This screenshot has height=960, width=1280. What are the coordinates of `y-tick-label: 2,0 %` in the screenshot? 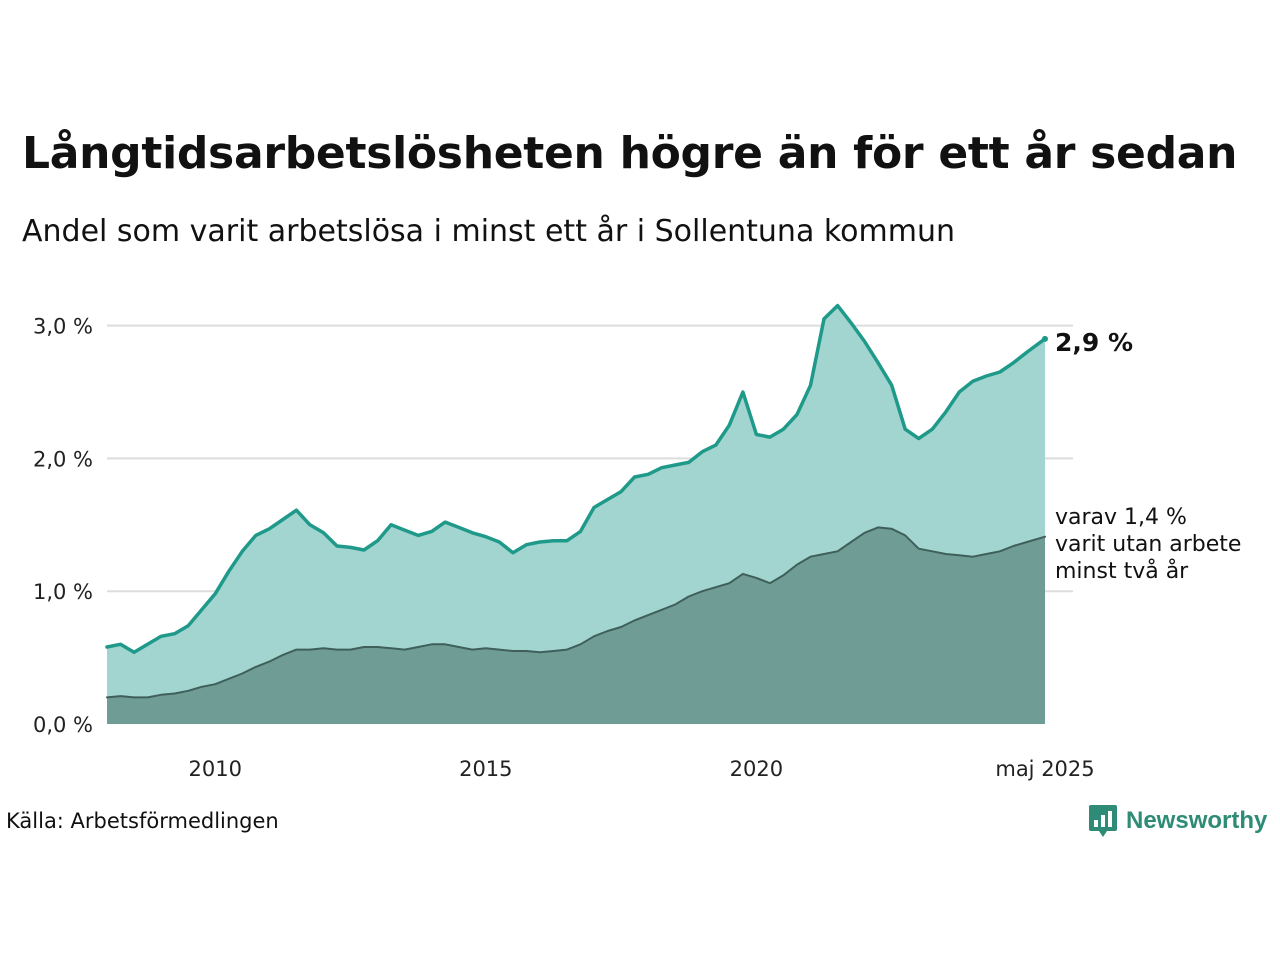 It's located at (63, 459).